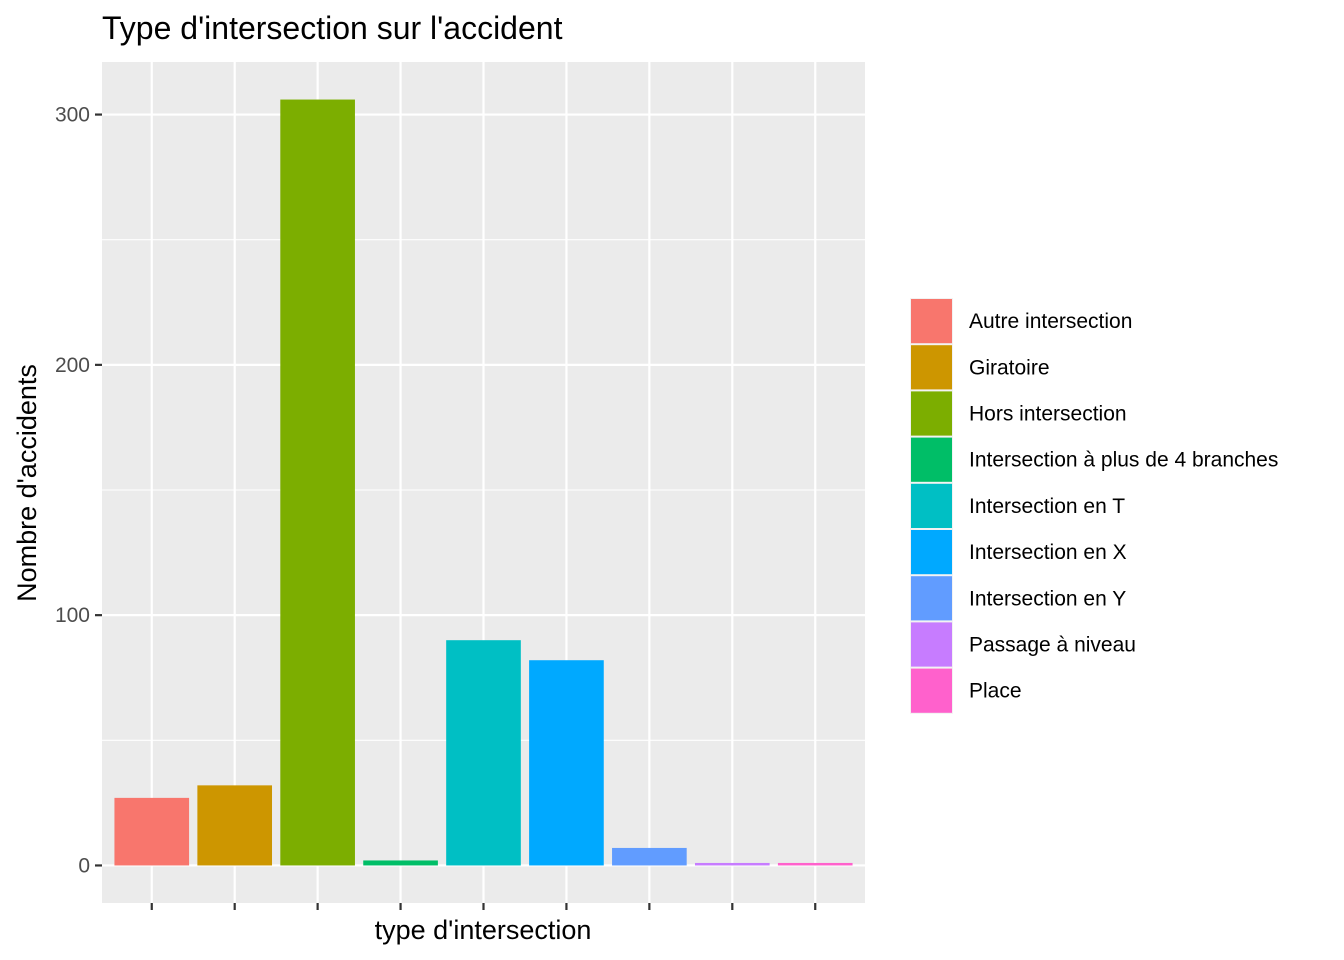  Describe the element at coordinates (72, 615) in the screenshot. I see `y-tick-label: 100` at that location.